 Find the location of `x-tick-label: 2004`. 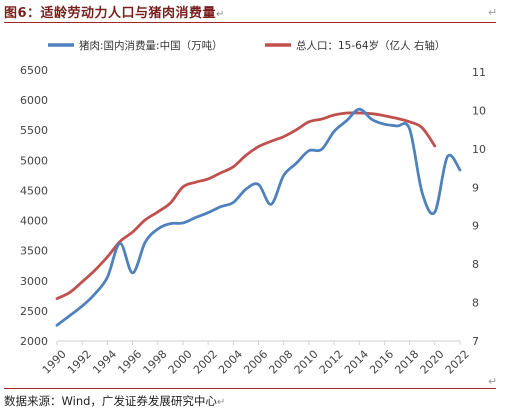

x-tick-label: 2004 is located at coordinates (230, 362).